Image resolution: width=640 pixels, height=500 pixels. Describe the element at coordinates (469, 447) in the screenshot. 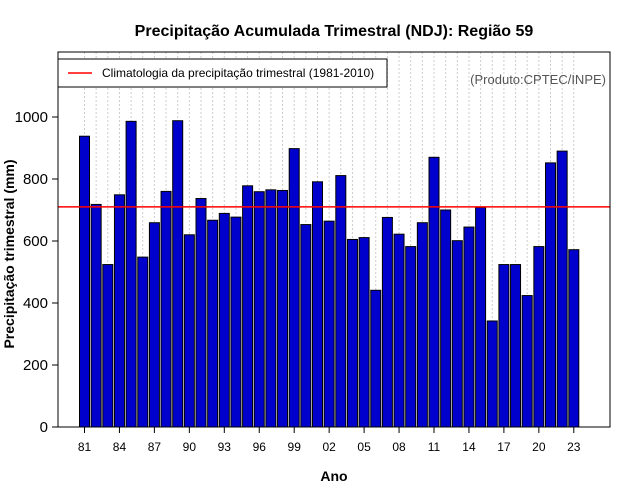

I see `x-tick-label-14: 14` at that location.